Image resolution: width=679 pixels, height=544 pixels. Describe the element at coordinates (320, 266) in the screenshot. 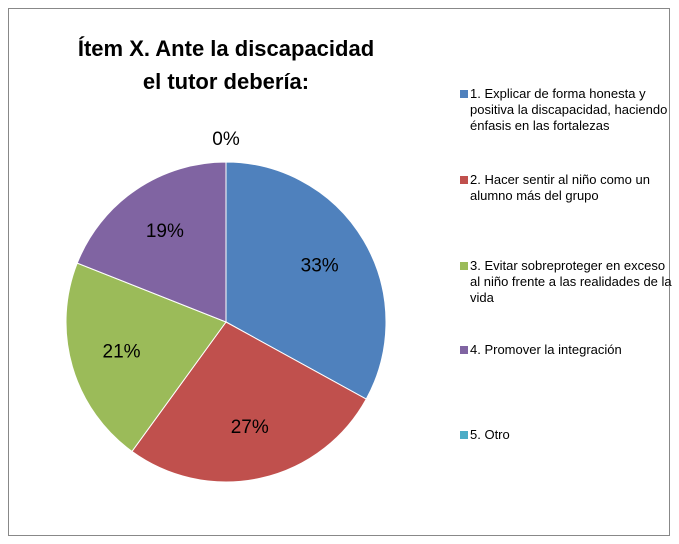

I see `data-label: 33%` at that location.